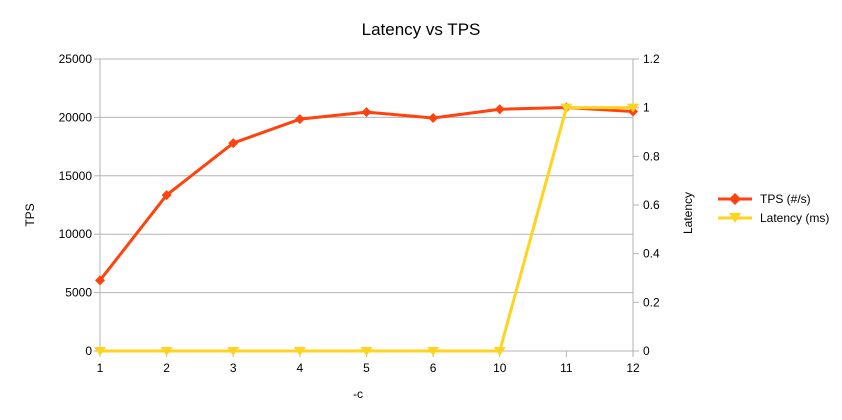  Describe the element at coordinates (88, 351) in the screenshot. I see `y-tick-label: 0` at that location.